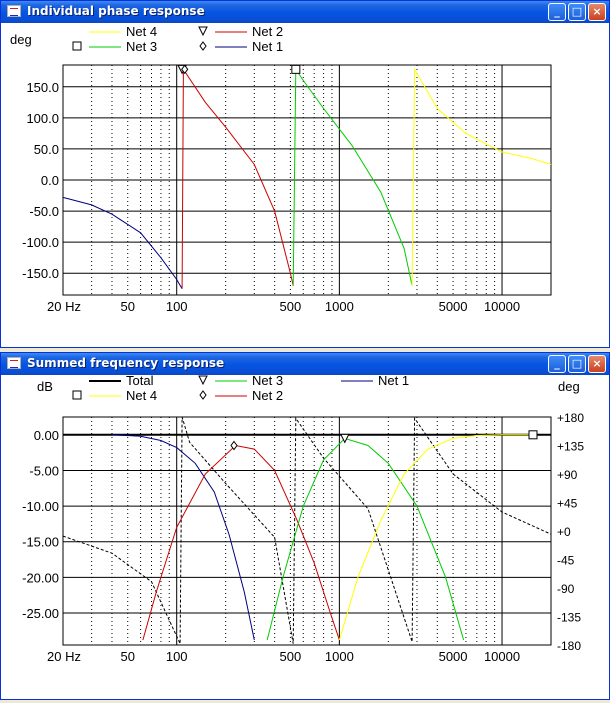  What do you see at coordinates (569, 386) in the screenshot?
I see `y2-axis-label: deg` at bounding box center [569, 386].